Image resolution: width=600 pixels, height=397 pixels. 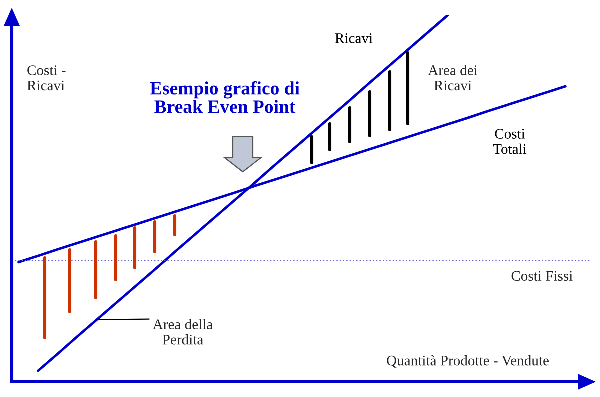 I want to click on annotation: Area dei Ricavi, so click(x=453, y=78).